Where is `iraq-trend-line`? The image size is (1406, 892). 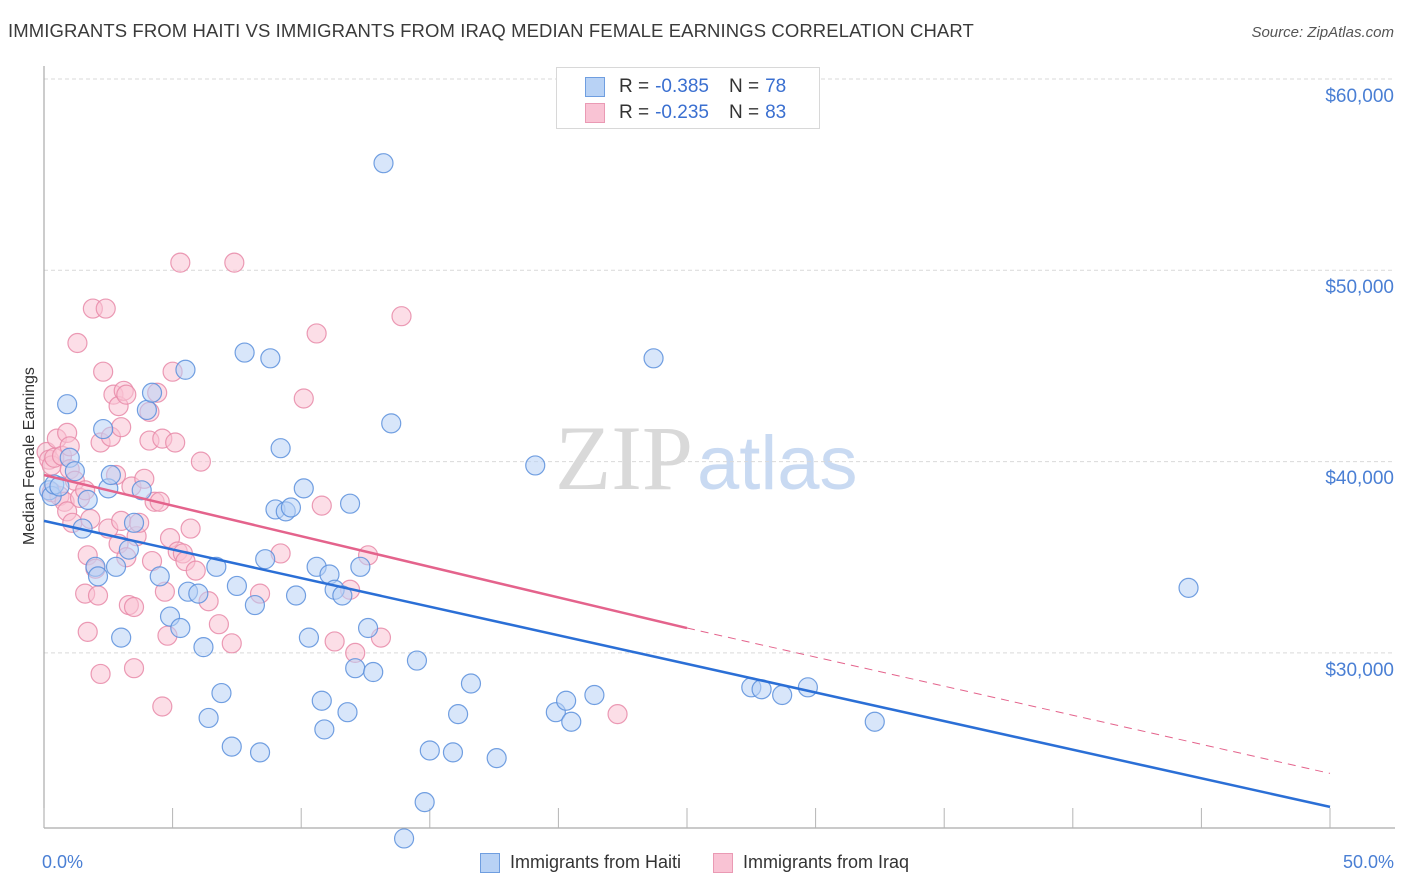 iraq-trend-line is located at coordinates (365, 551).